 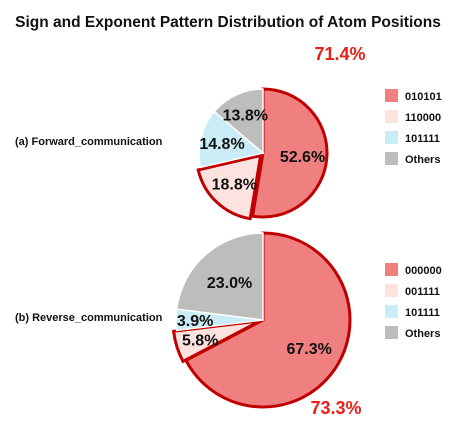 What do you see at coordinates (335, 408) in the screenshot?
I see `callout-reverse: 73.3%` at bounding box center [335, 408].